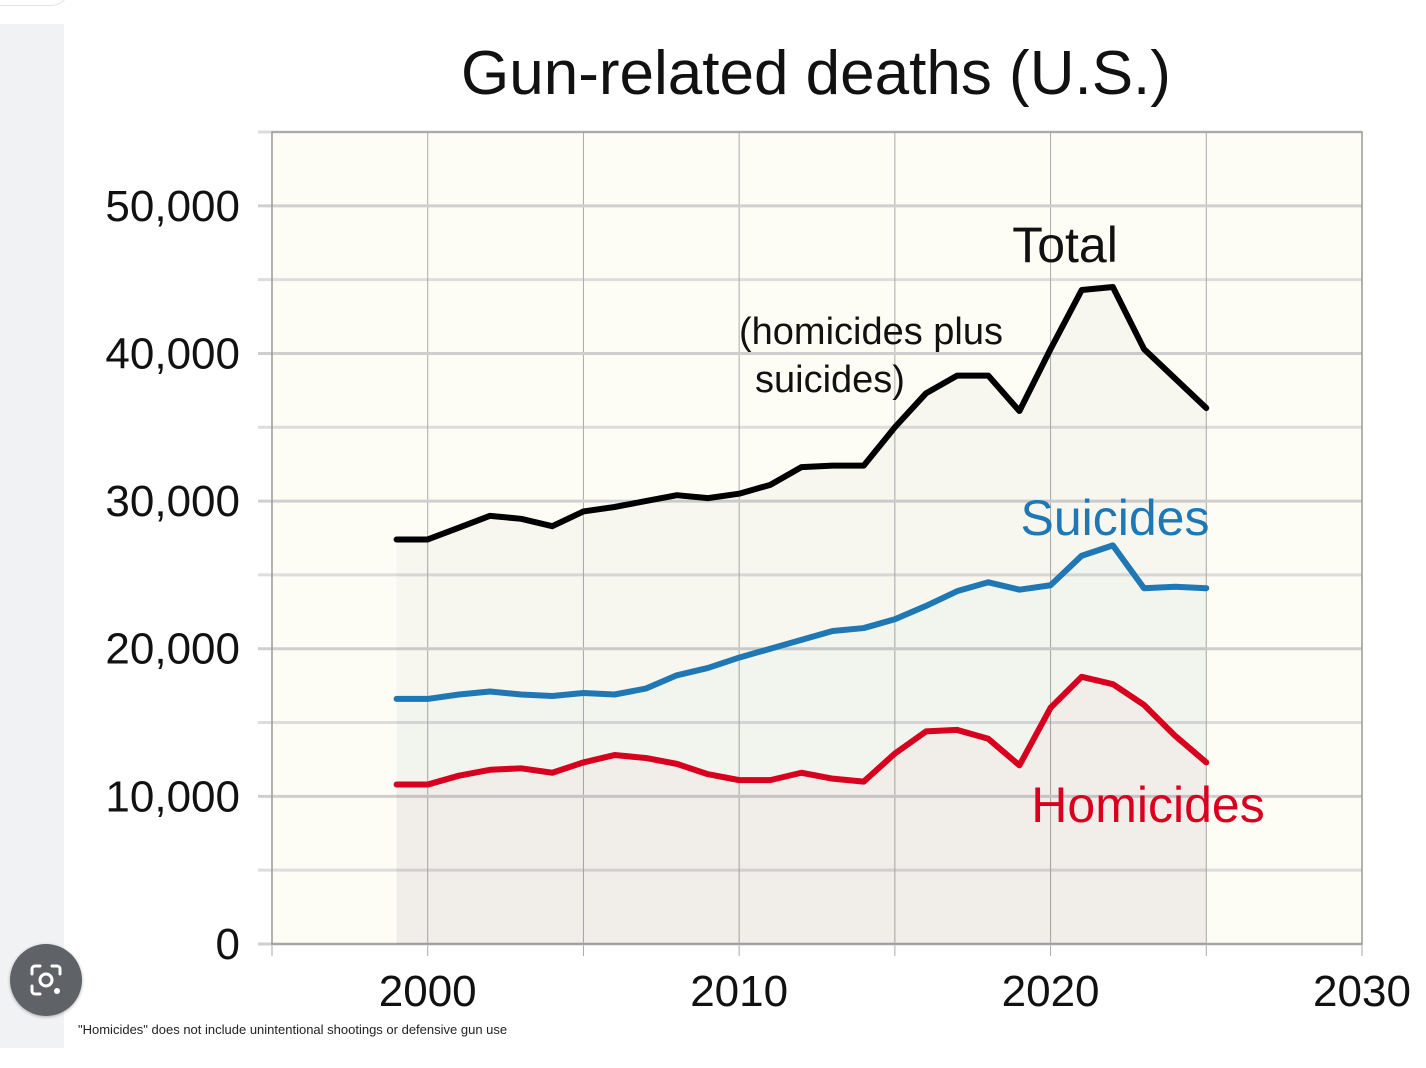  What do you see at coordinates (1051, 991) in the screenshot?
I see `x-tick-label: 2020` at bounding box center [1051, 991].